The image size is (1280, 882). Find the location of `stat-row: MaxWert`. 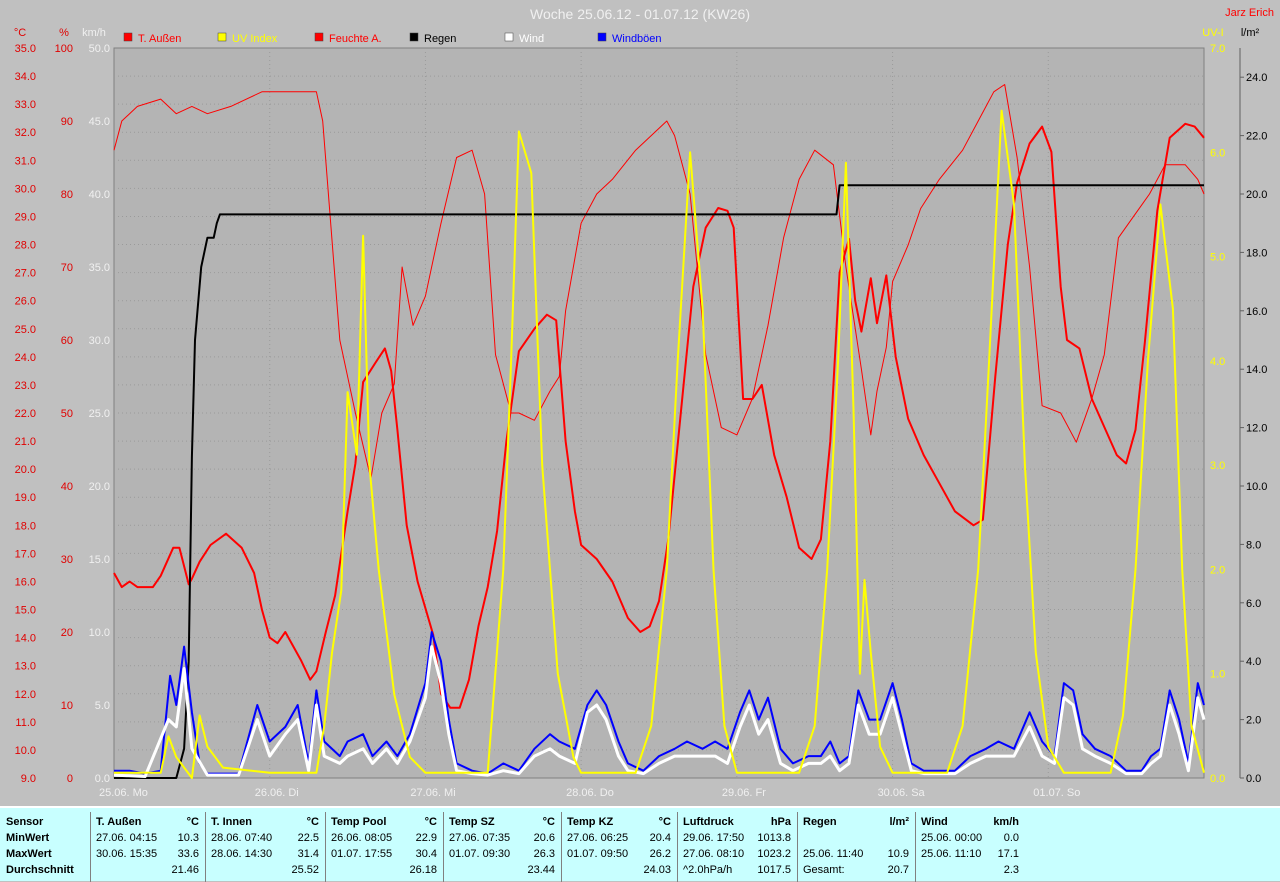

stat-row: MaxWert is located at coordinates (45, 854).